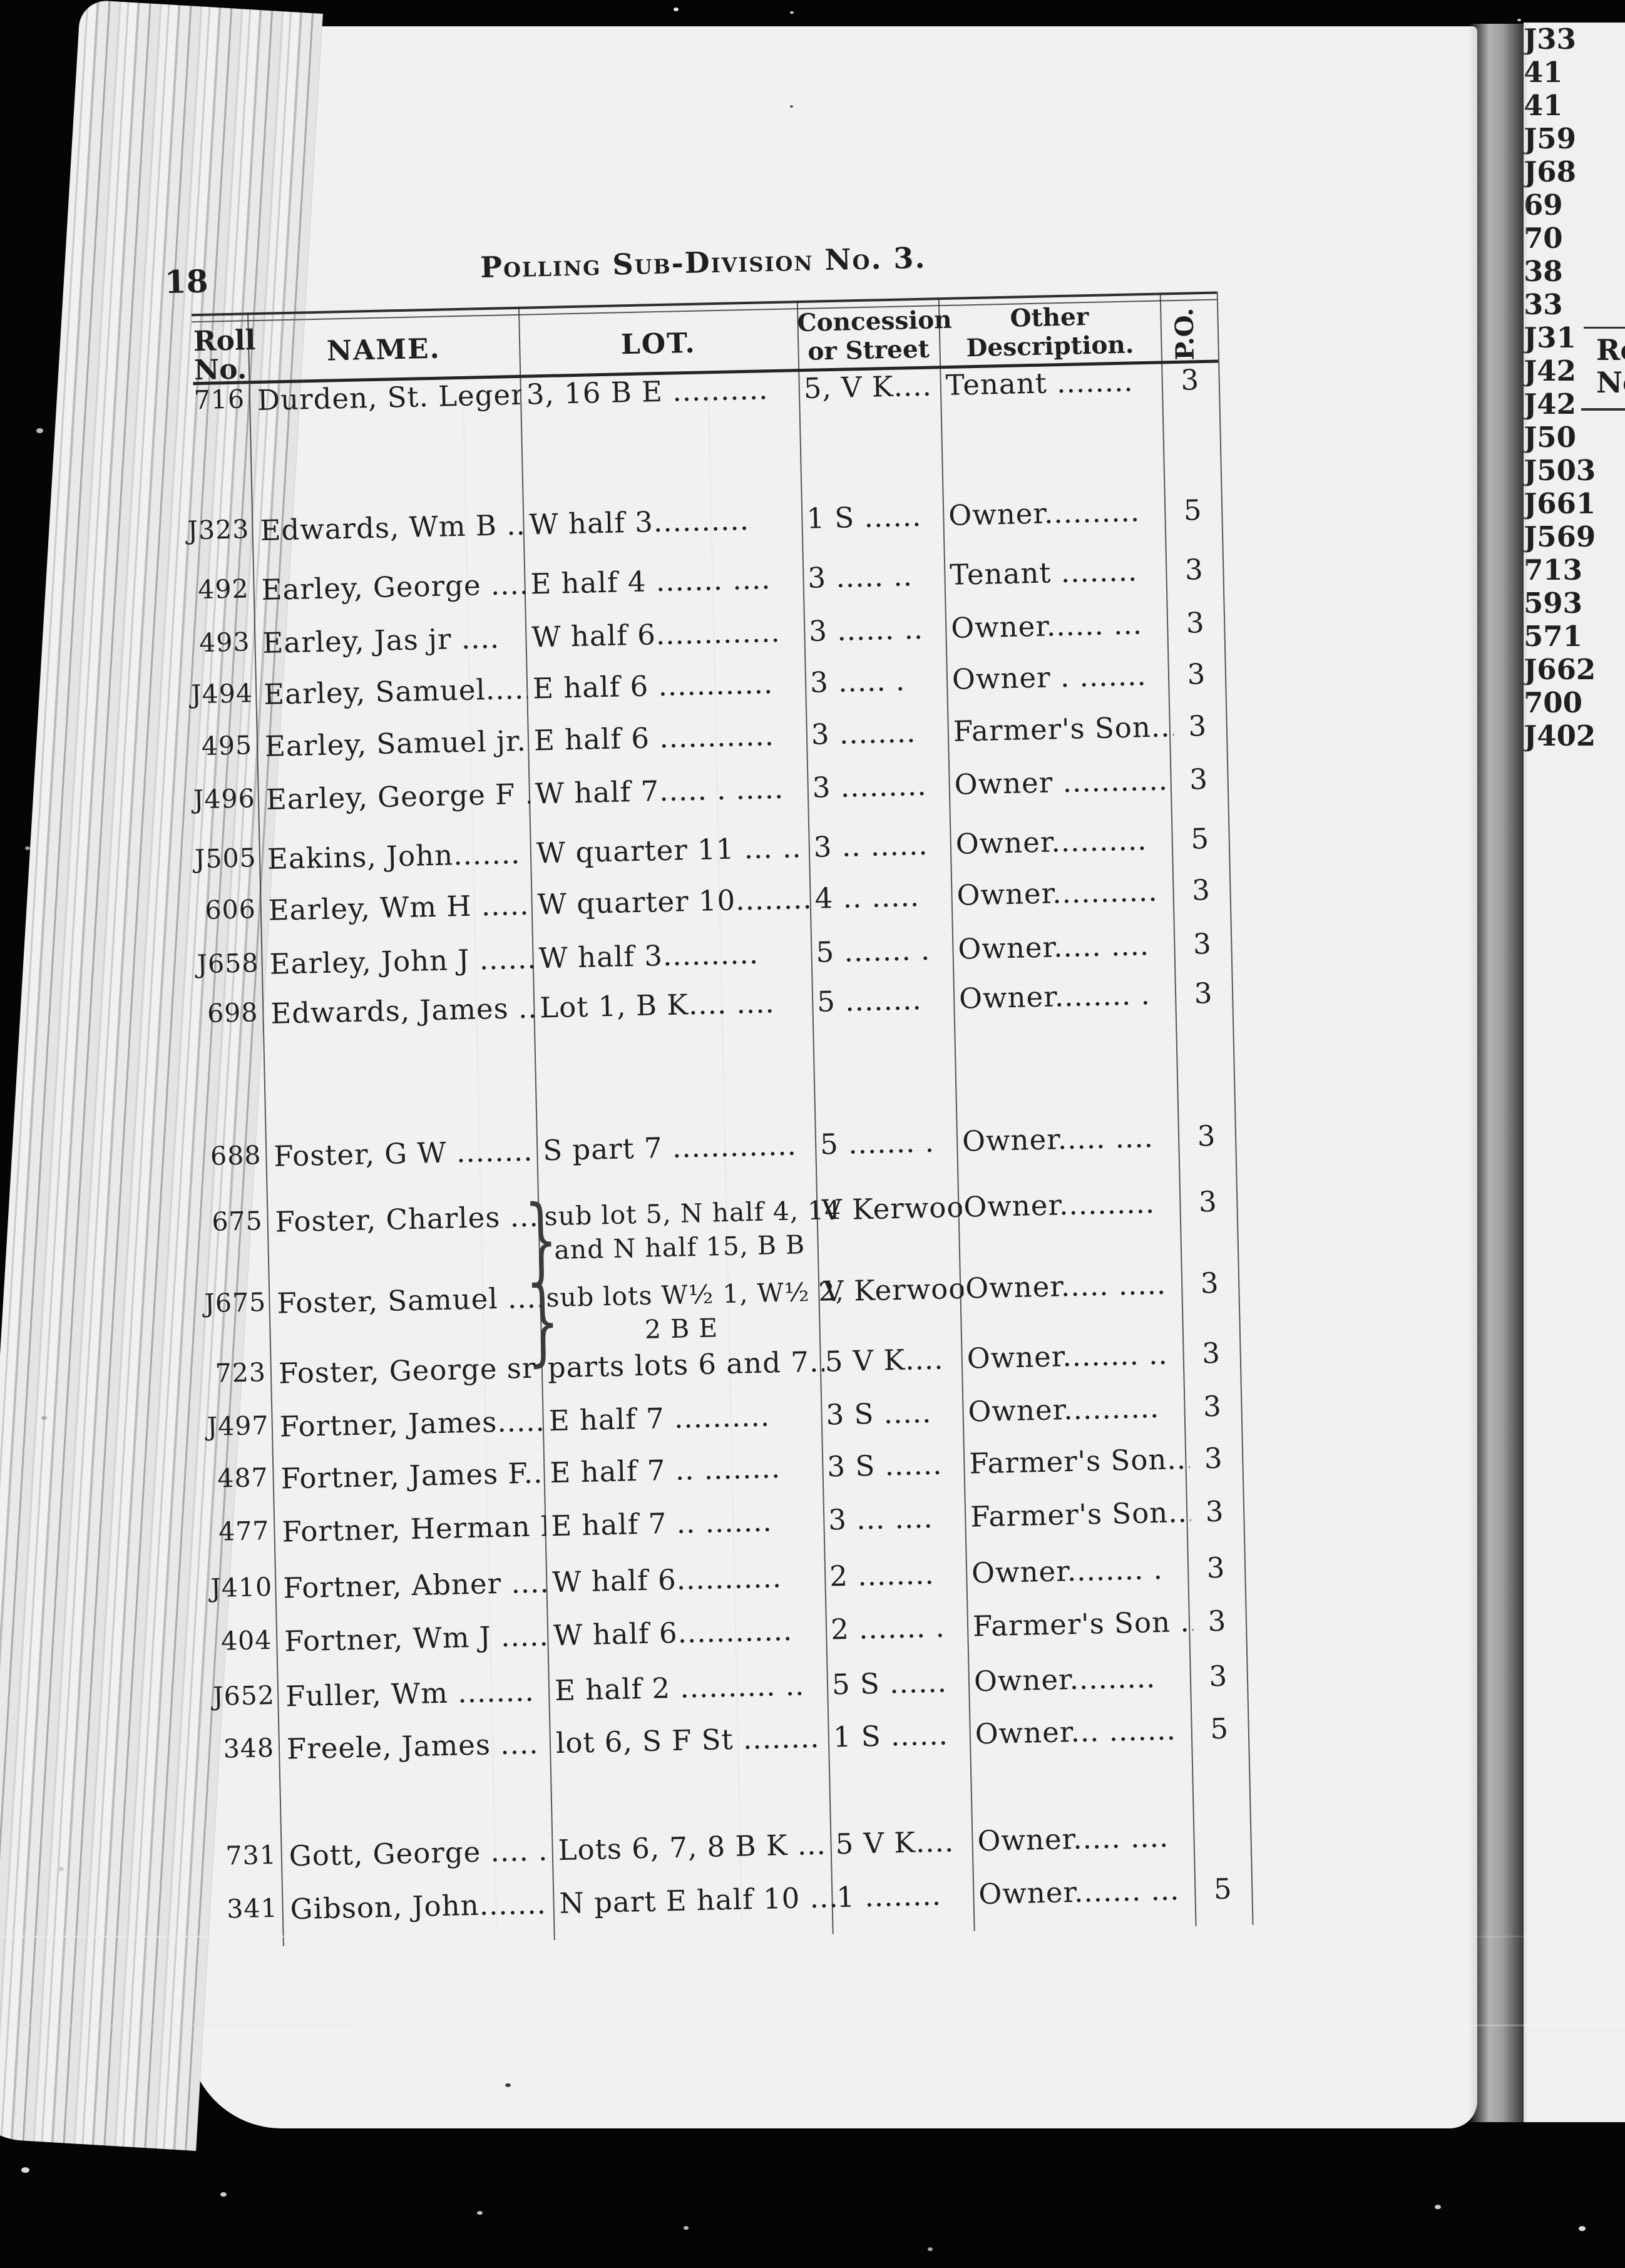 Image resolution: width=1625 pixels, height=2268 pixels. What do you see at coordinates (1553, 636) in the screenshot?
I see `facing-roll-number: 571` at bounding box center [1553, 636].